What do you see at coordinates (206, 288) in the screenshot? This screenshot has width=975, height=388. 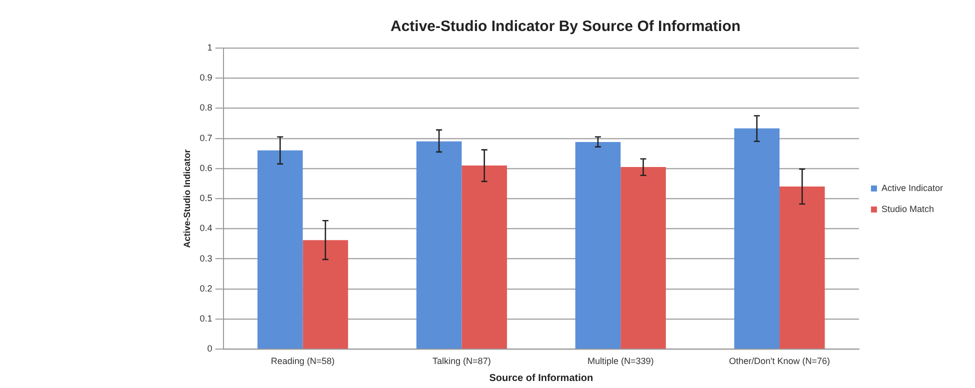 I see `y-tick-label: 0.2` at bounding box center [206, 288].